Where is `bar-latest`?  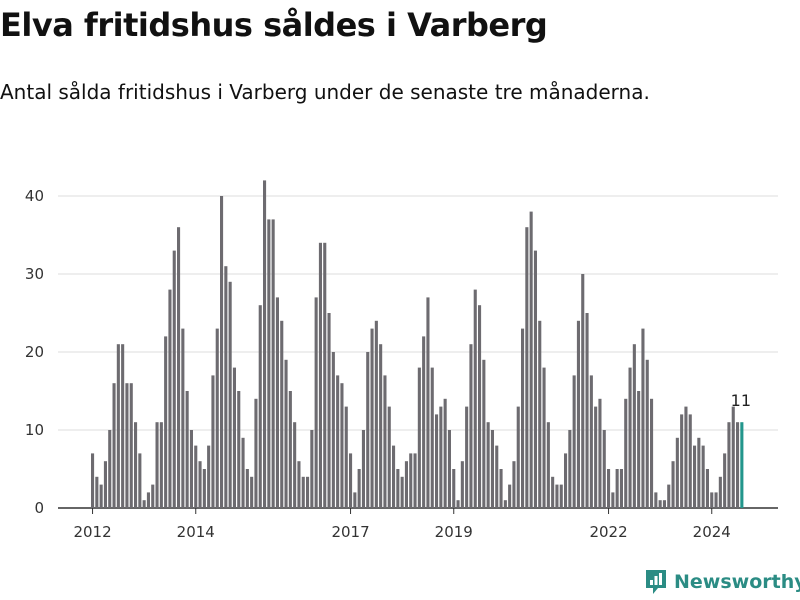 bar-latest is located at coordinates (742, 465).